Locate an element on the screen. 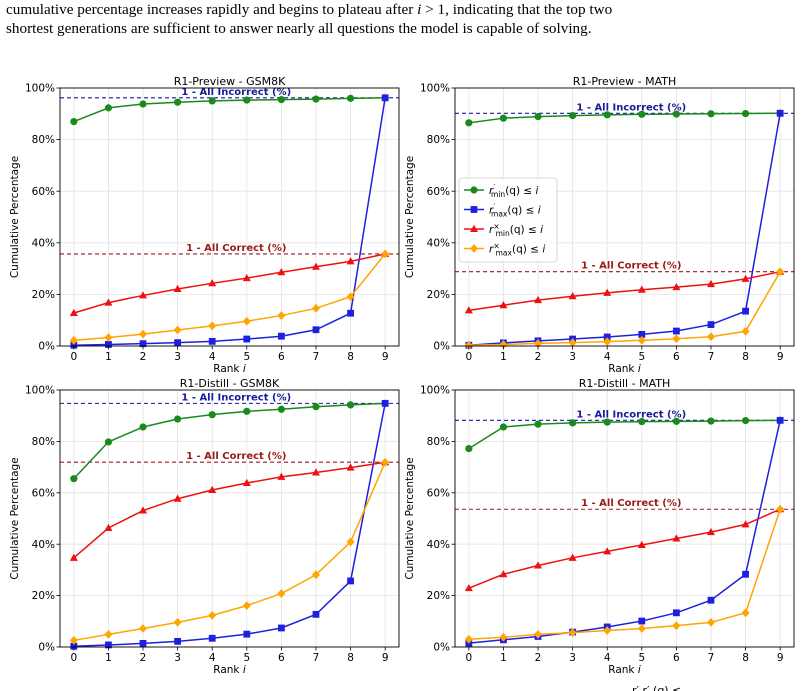  legend-entry-rmax-incorrect: r× max(q) ≤ i is located at coordinates (504, 249).